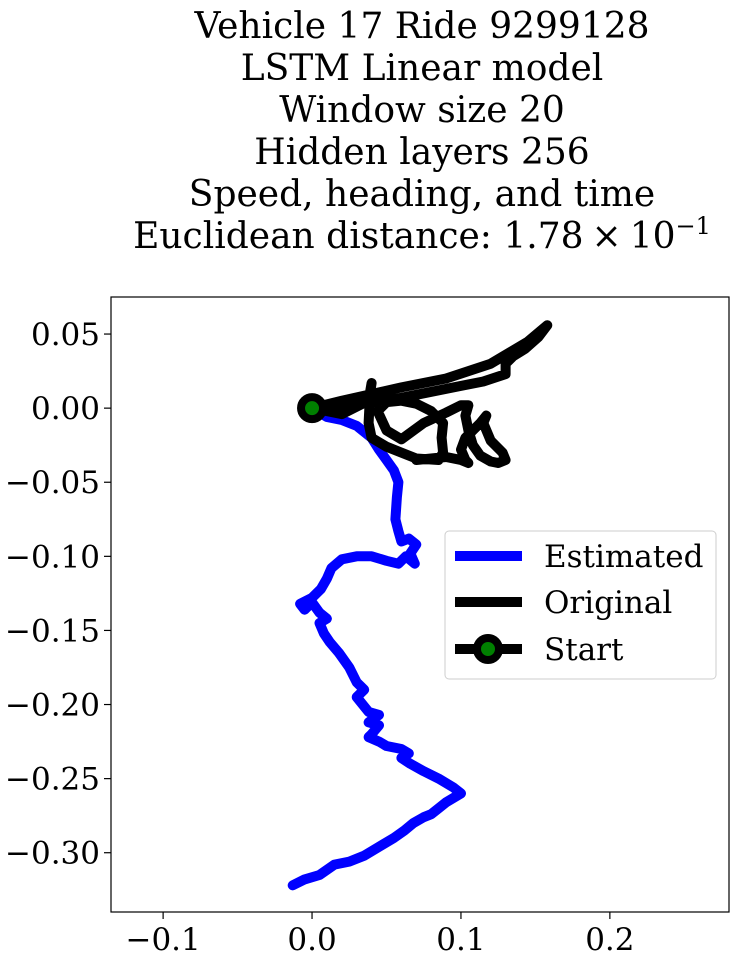 This screenshot has height=959, width=739. I want to click on legend-label-original: Original, so click(608, 603).